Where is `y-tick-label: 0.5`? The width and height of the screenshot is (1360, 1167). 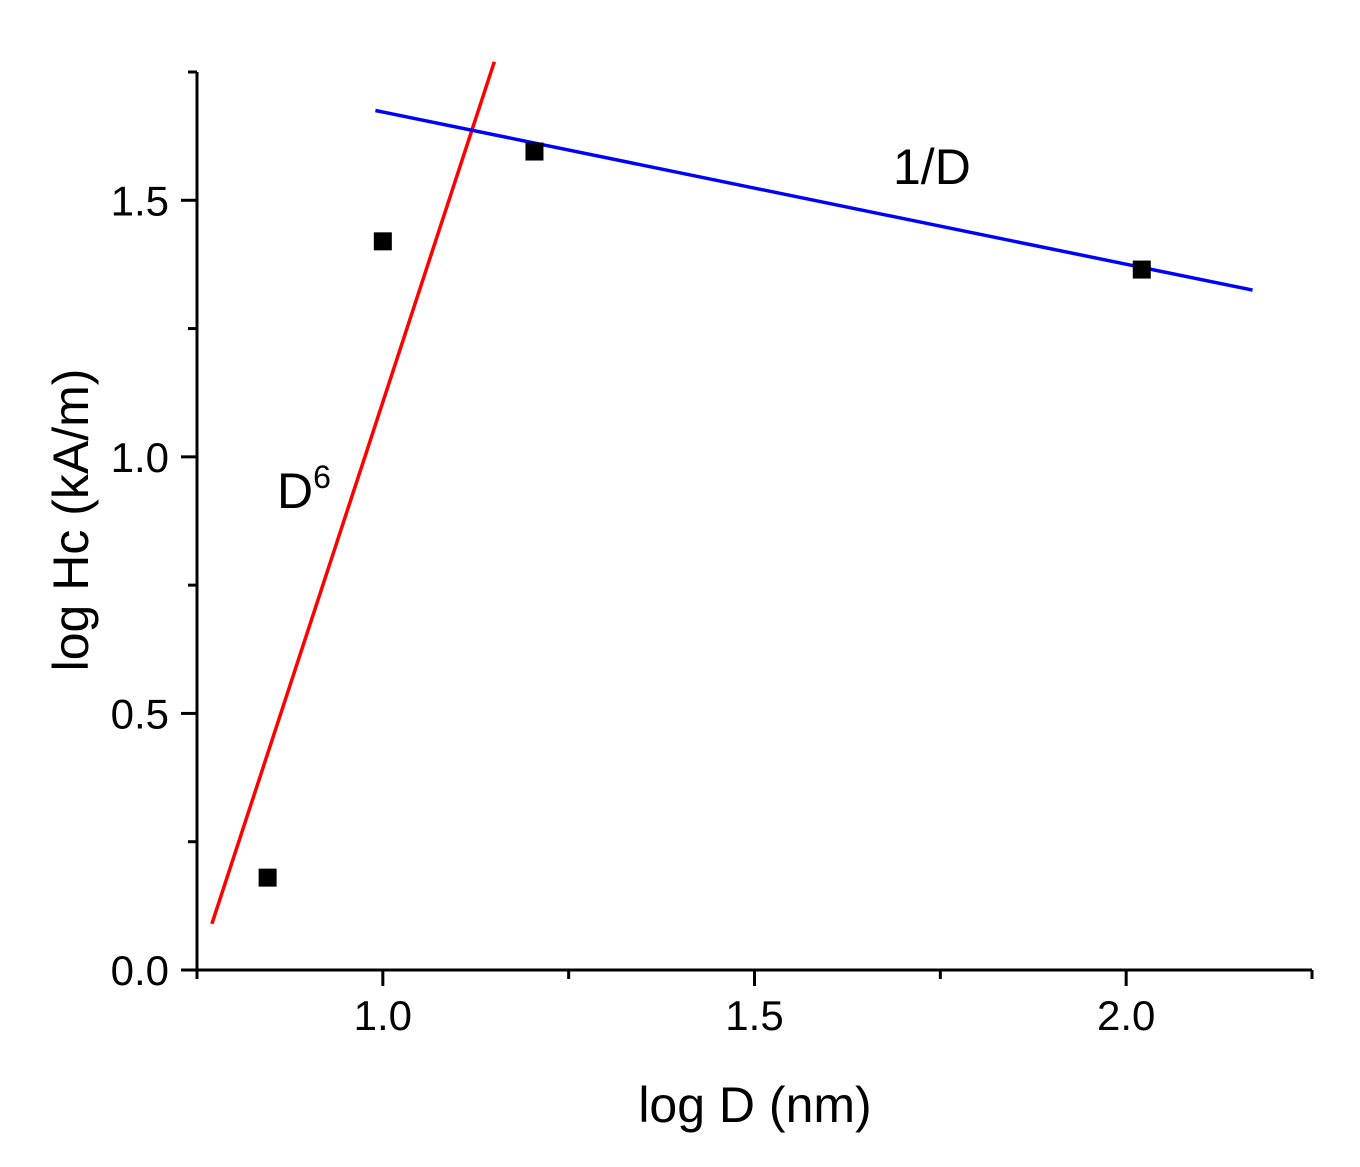 y-tick-label: 0.5 is located at coordinates (140, 713).